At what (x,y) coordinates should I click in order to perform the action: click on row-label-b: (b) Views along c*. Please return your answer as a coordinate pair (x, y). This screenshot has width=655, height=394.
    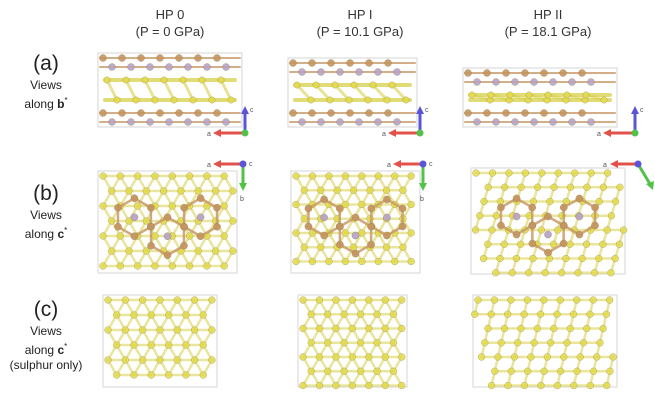
    Looking at the image, I should click on (46, 211).